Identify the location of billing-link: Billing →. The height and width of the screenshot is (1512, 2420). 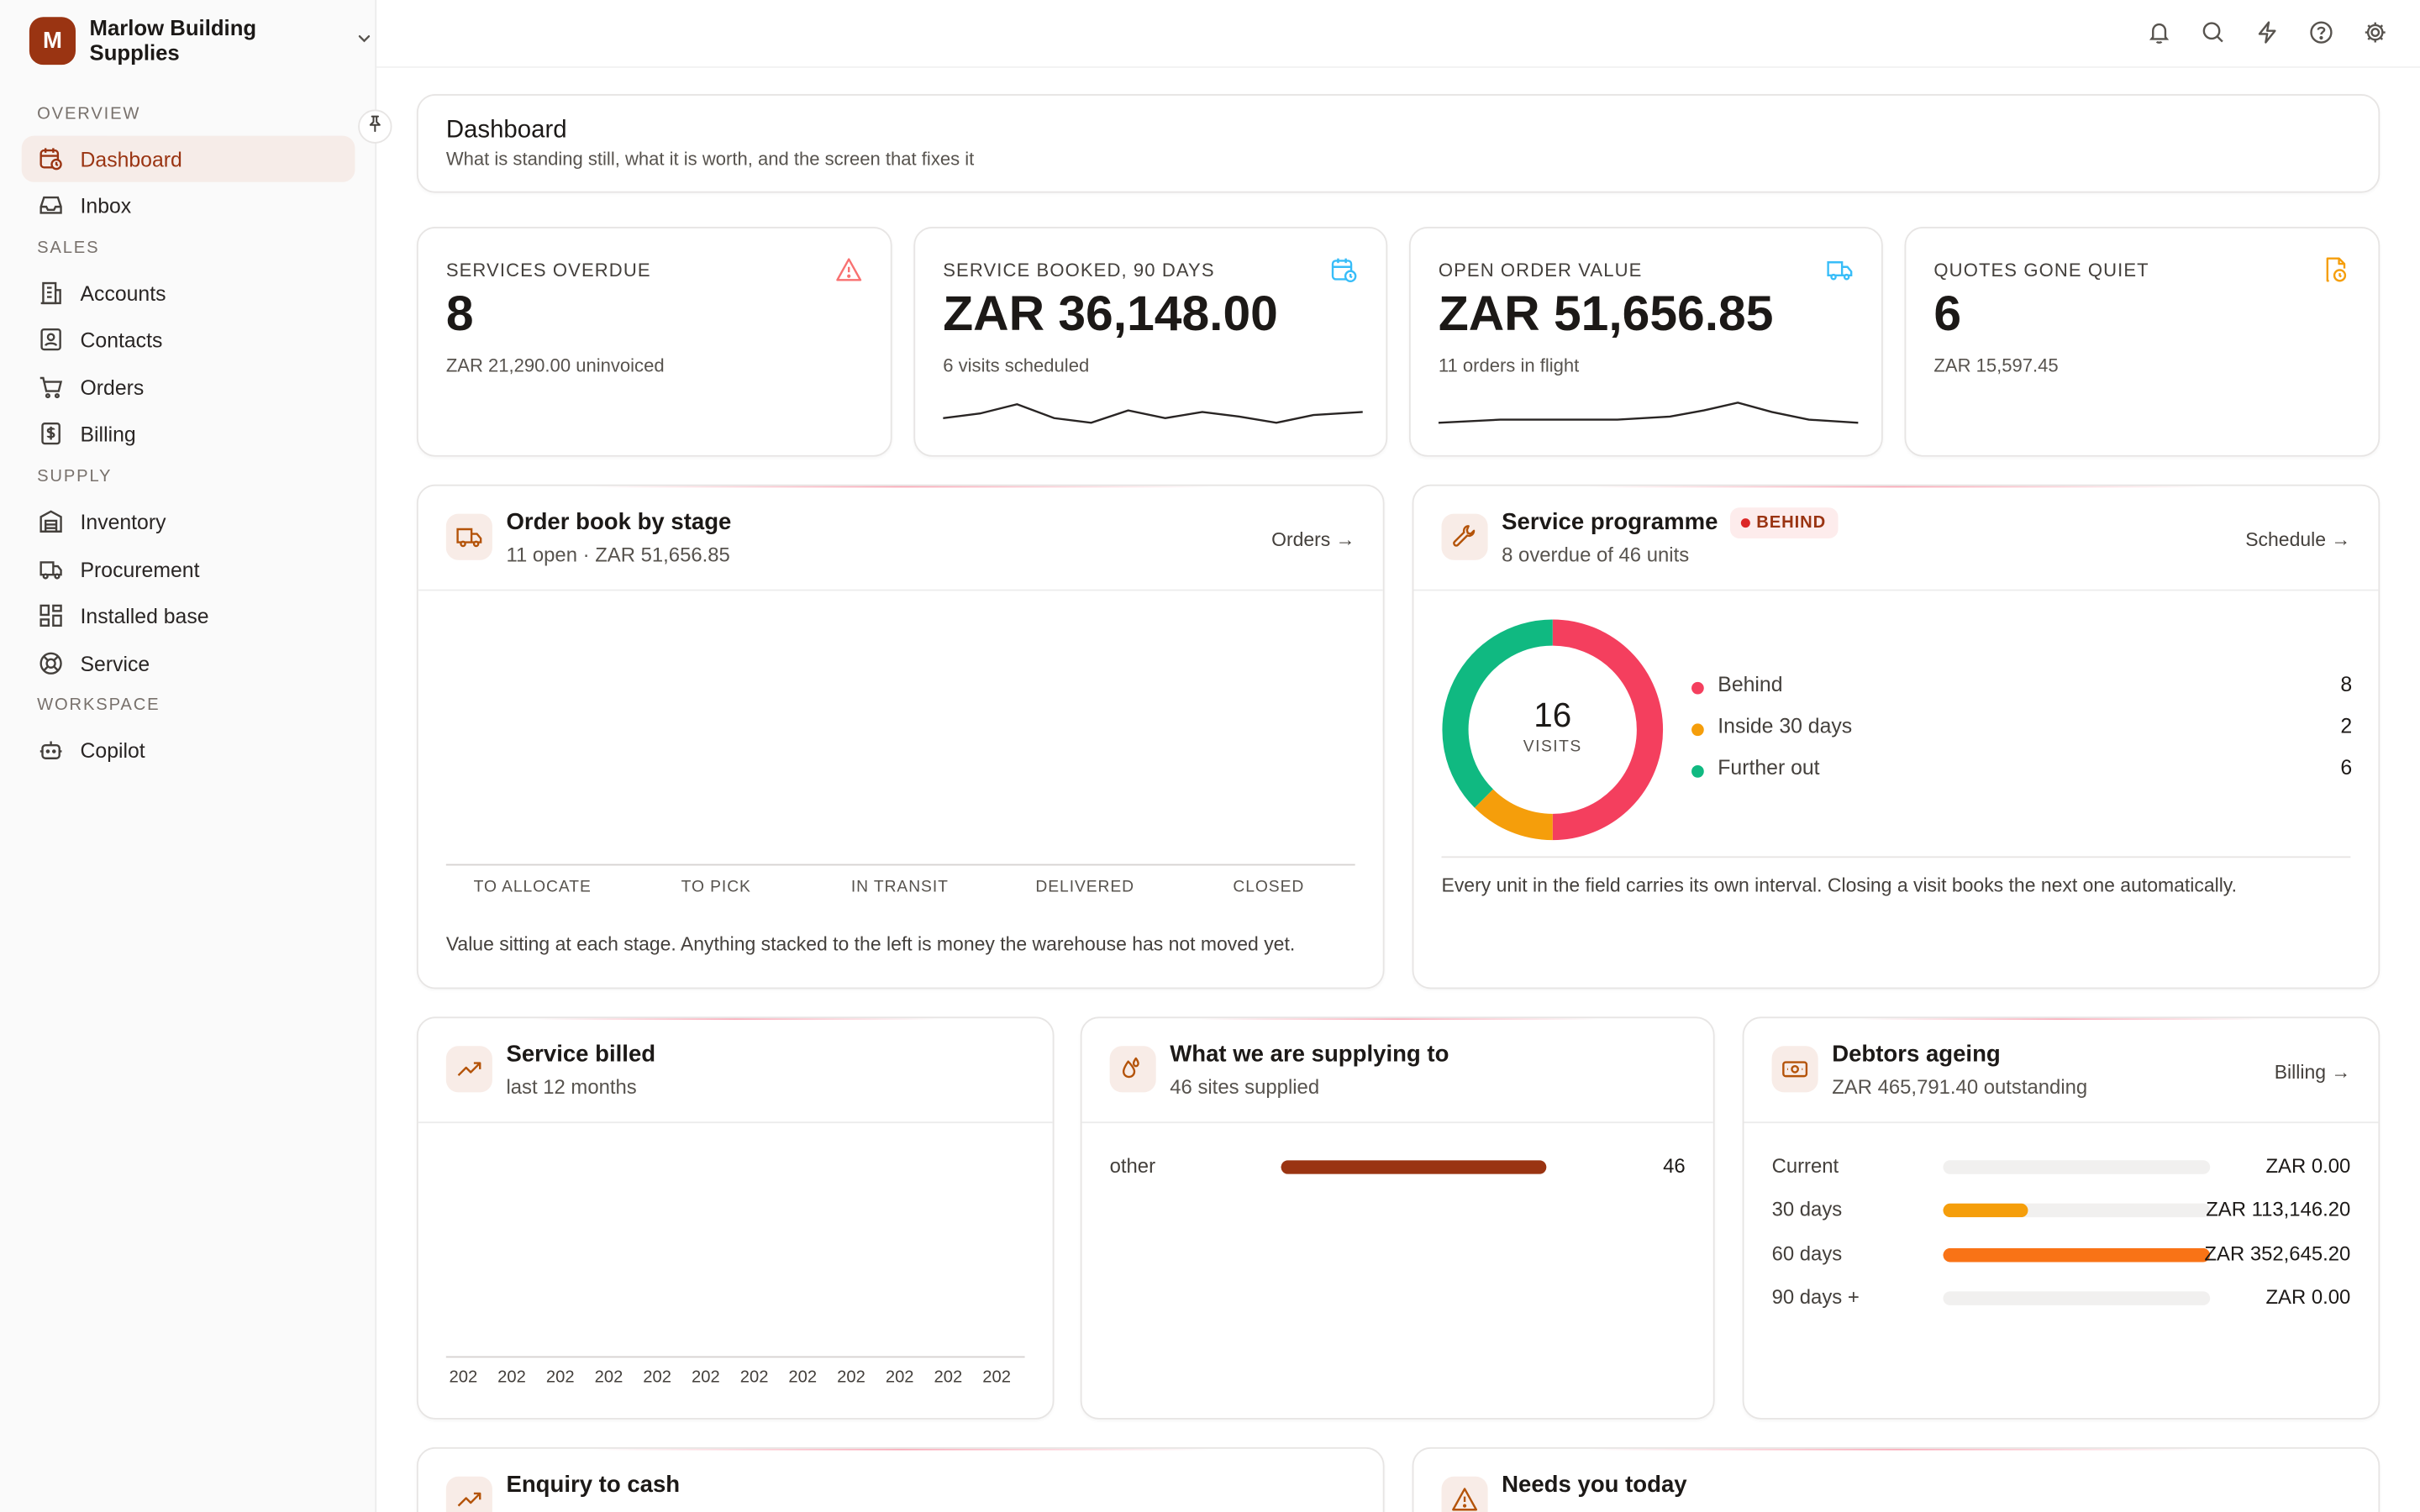
(2312, 1072).